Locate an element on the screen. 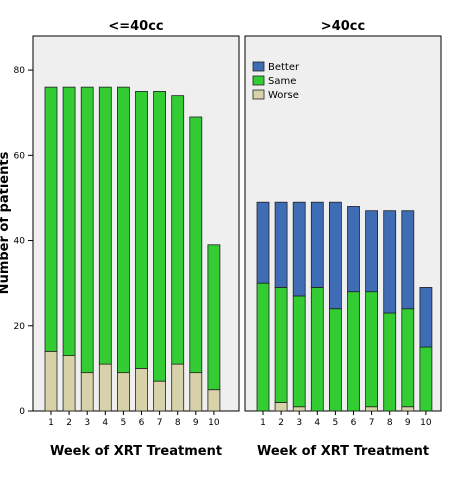 This screenshot has width=474, height=478. y-tick-label: 80 is located at coordinates (20, 71).